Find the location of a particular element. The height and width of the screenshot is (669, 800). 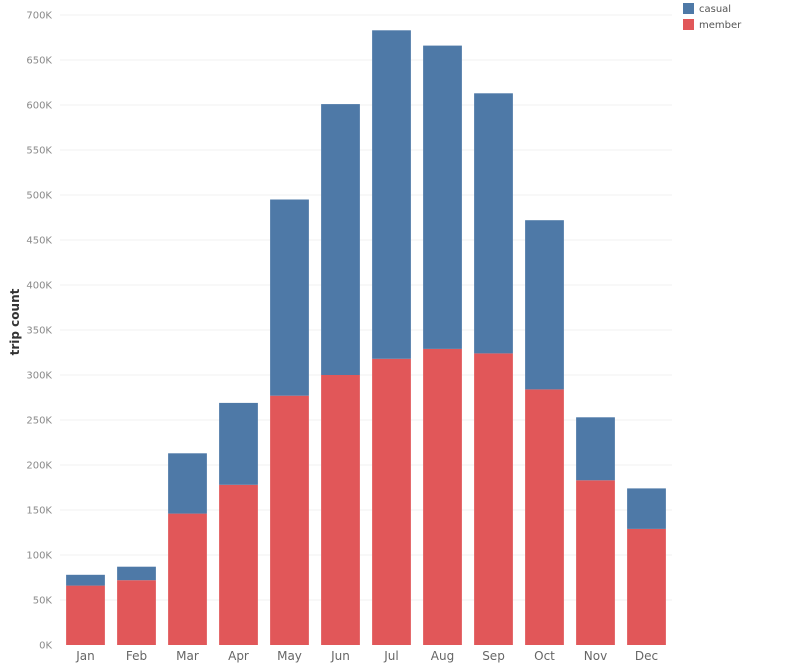

legend-swatch-member is located at coordinates (688, 24).